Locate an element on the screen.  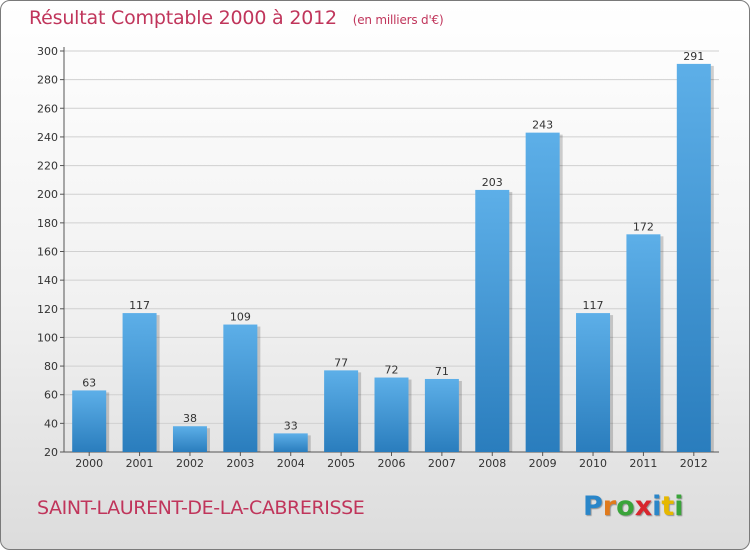
data-label: 33 is located at coordinates (291, 425).